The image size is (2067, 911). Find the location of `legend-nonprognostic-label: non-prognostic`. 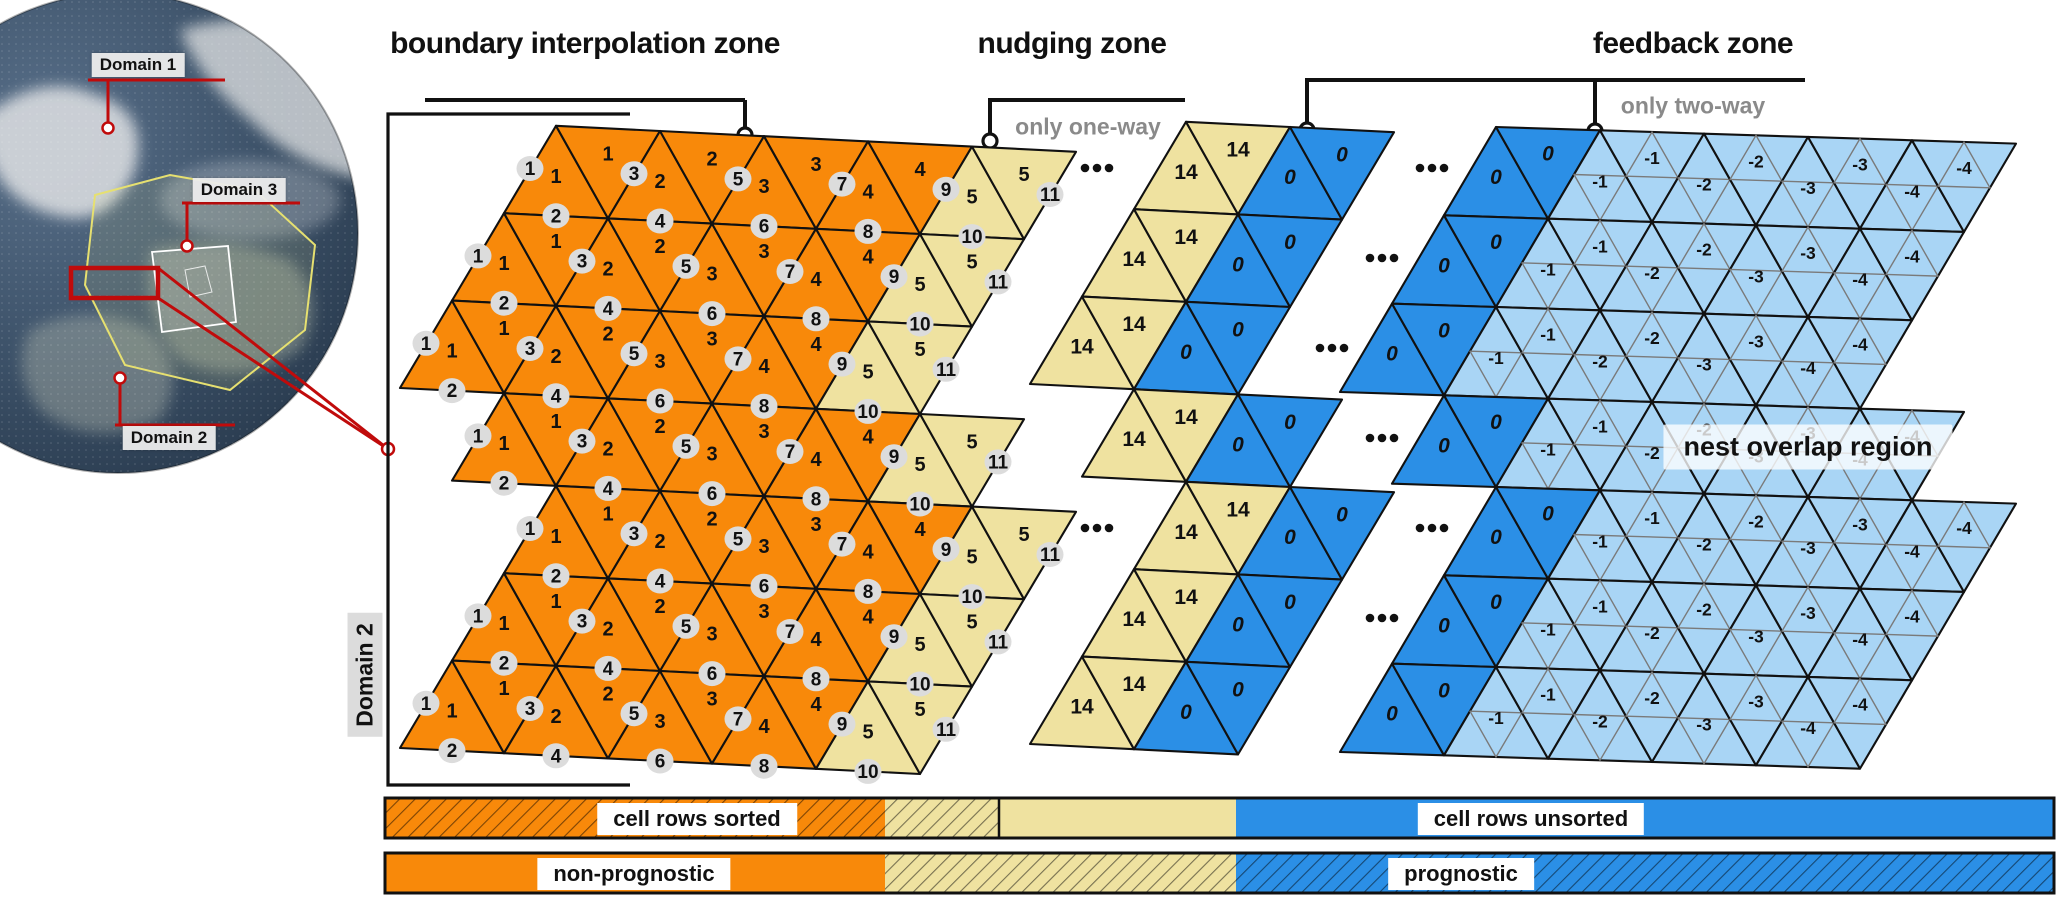

legend-nonprognostic-label: non-prognostic is located at coordinates (634, 874).